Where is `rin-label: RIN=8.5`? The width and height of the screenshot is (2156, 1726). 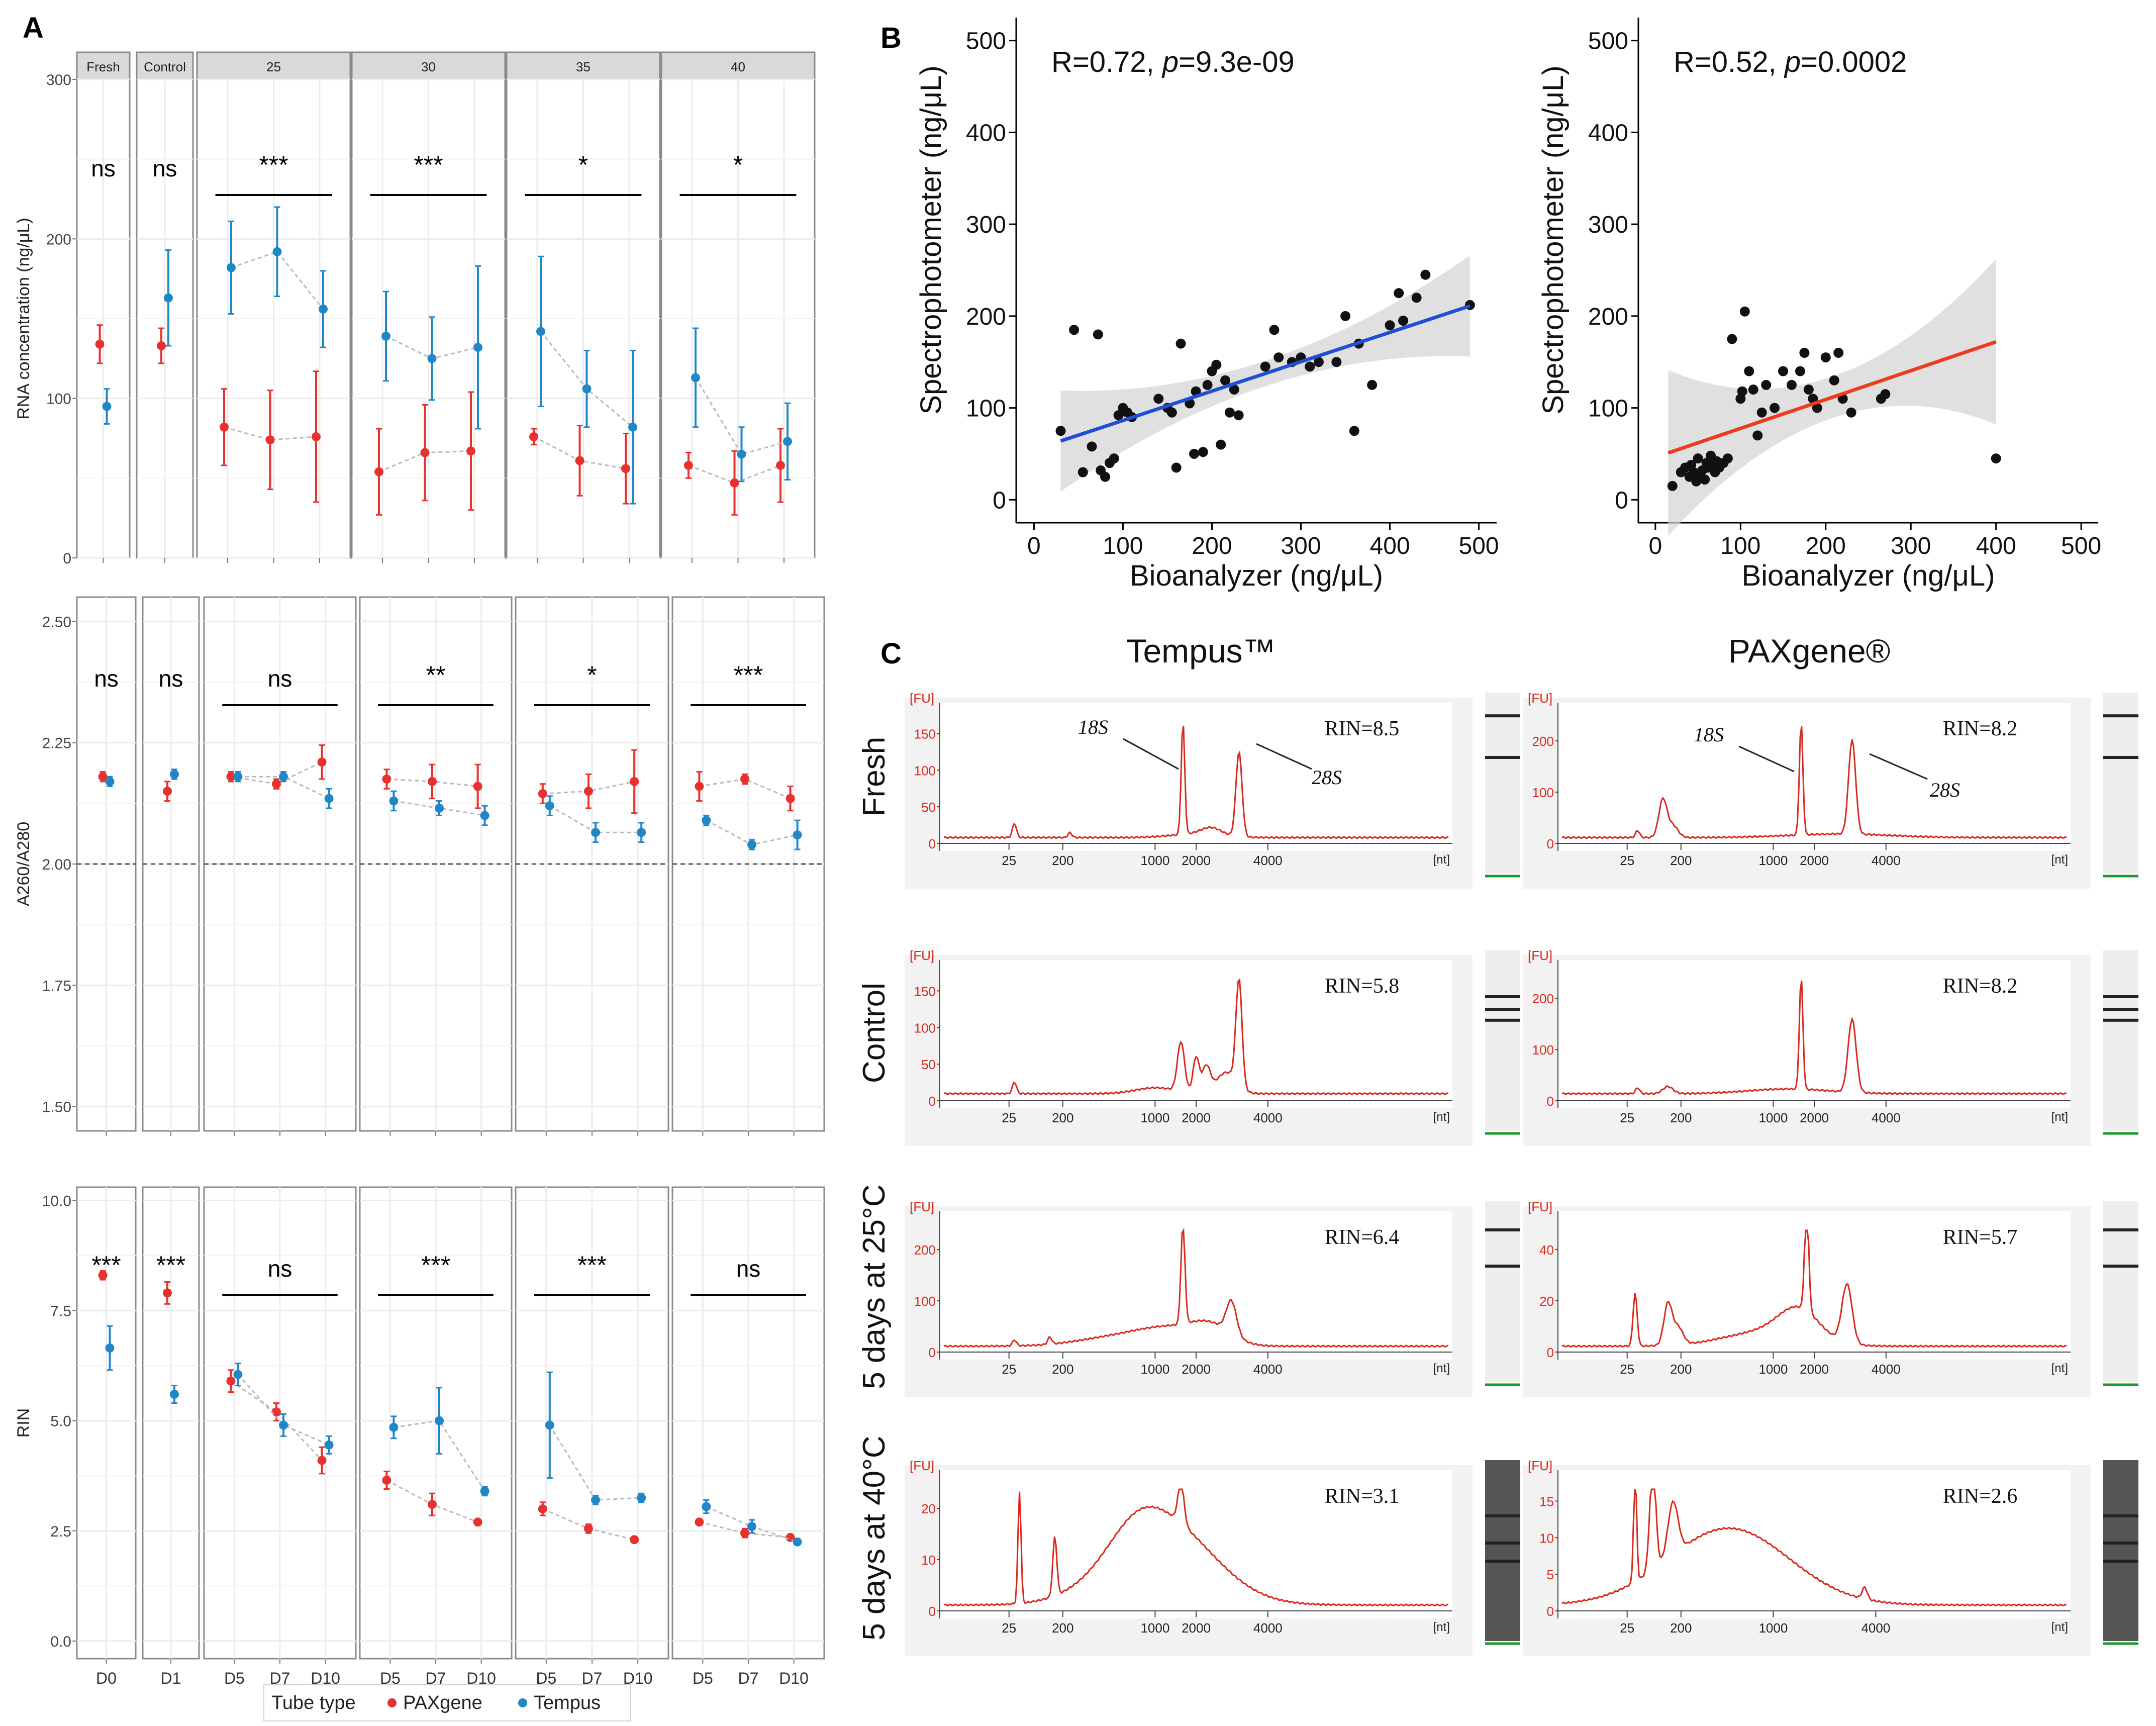 rin-label: RIN=8.5 is located at coordinates (1362, 728).